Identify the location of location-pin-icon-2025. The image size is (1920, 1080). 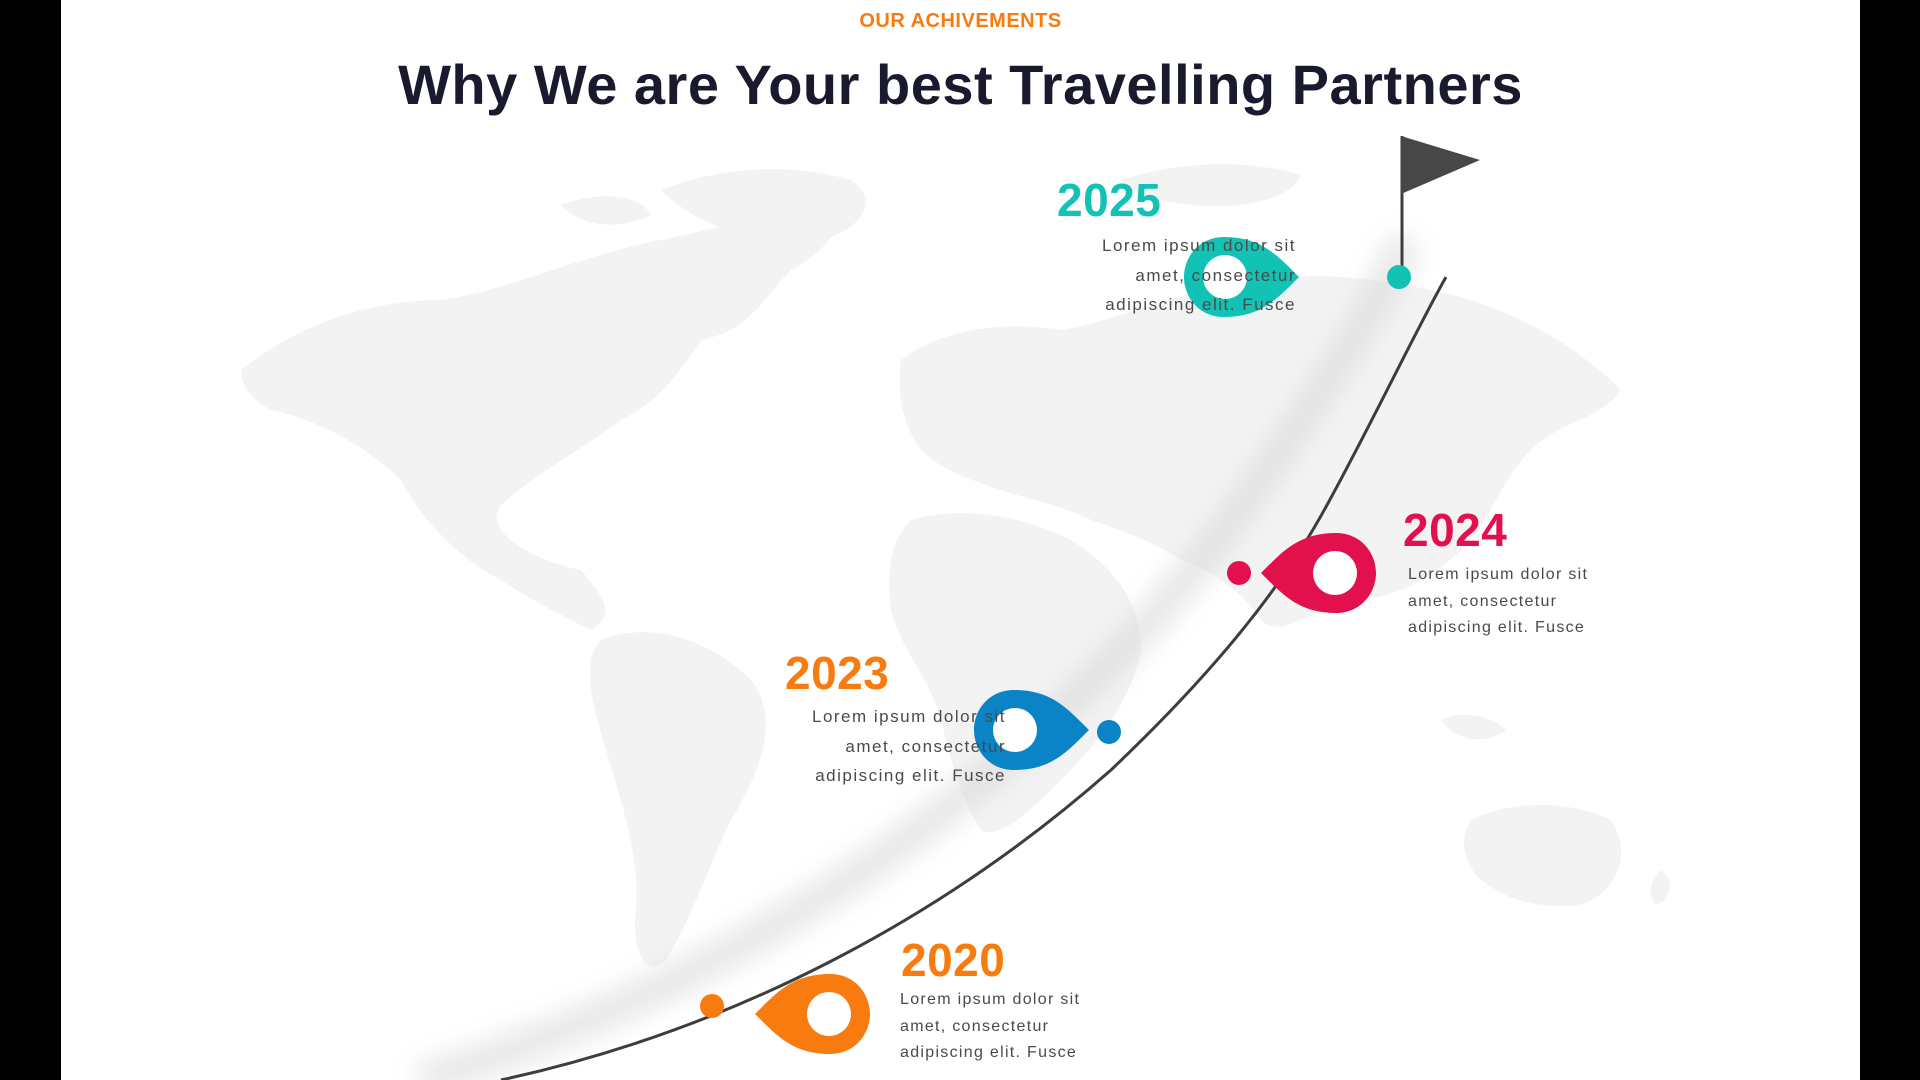
(1241, 277).